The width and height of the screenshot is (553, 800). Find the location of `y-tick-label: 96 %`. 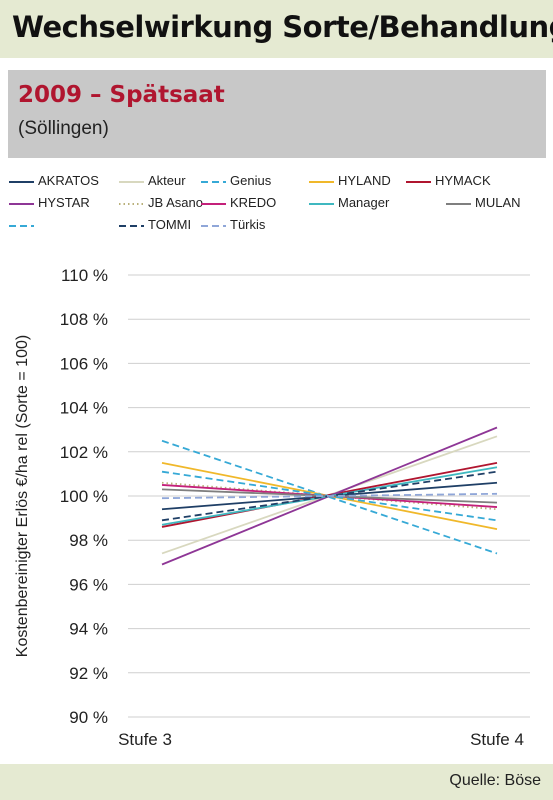

y-tick-label: 96 % is located at coordinates (88, 584).